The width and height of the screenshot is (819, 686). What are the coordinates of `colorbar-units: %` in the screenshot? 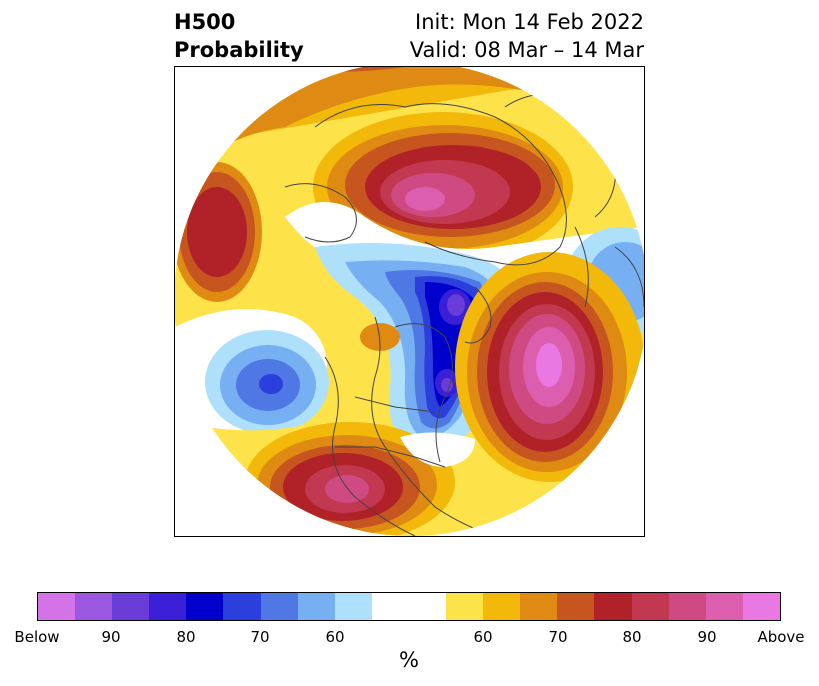 It's located at (409, 660).